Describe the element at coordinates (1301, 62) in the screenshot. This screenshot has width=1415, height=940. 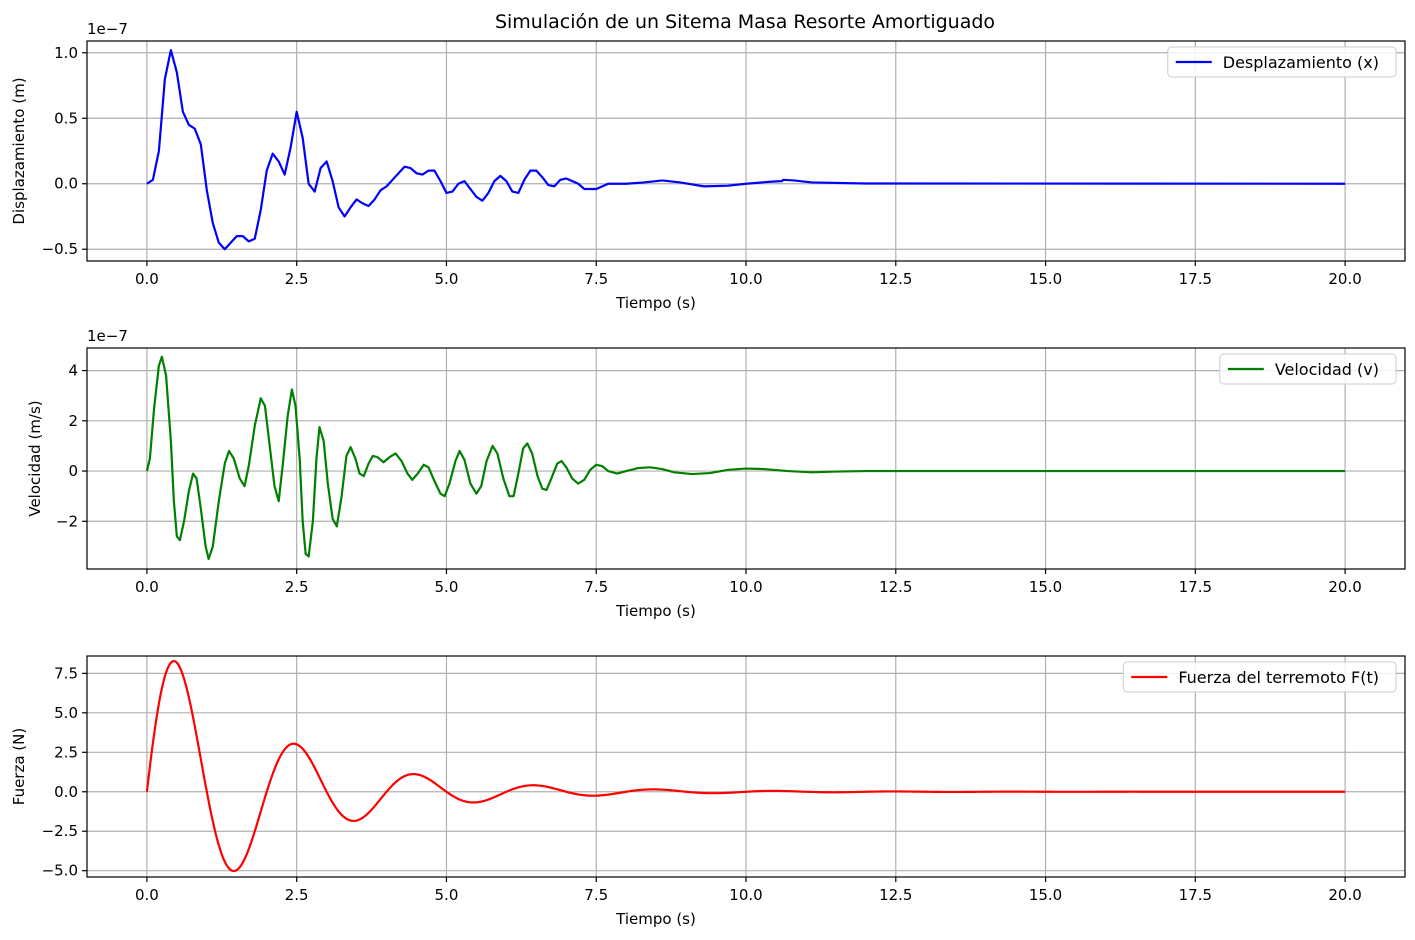
I see `legend-label: Desplazamiento (x)` at that location.